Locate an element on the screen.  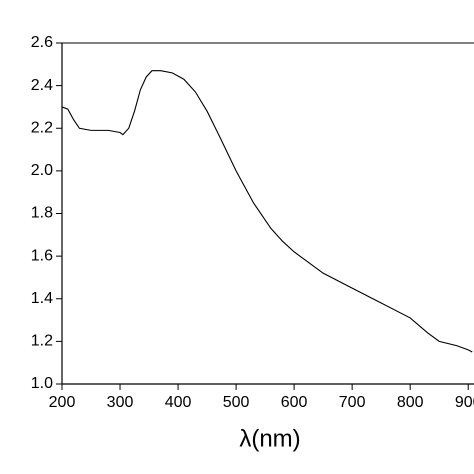
x-axis-label: λ(nm) is located at coordinates (269, 438).